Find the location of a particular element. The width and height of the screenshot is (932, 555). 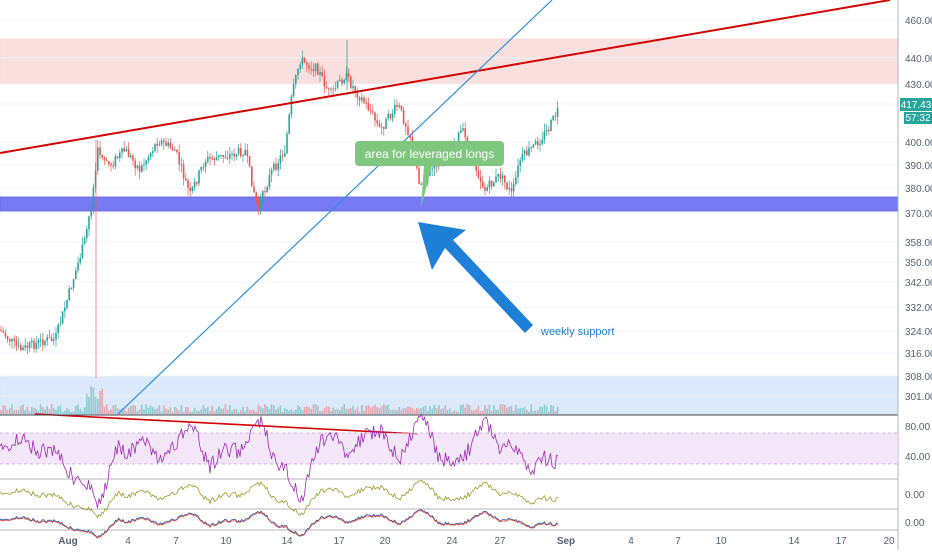

lower-zone is located at coordinates (449, 395).